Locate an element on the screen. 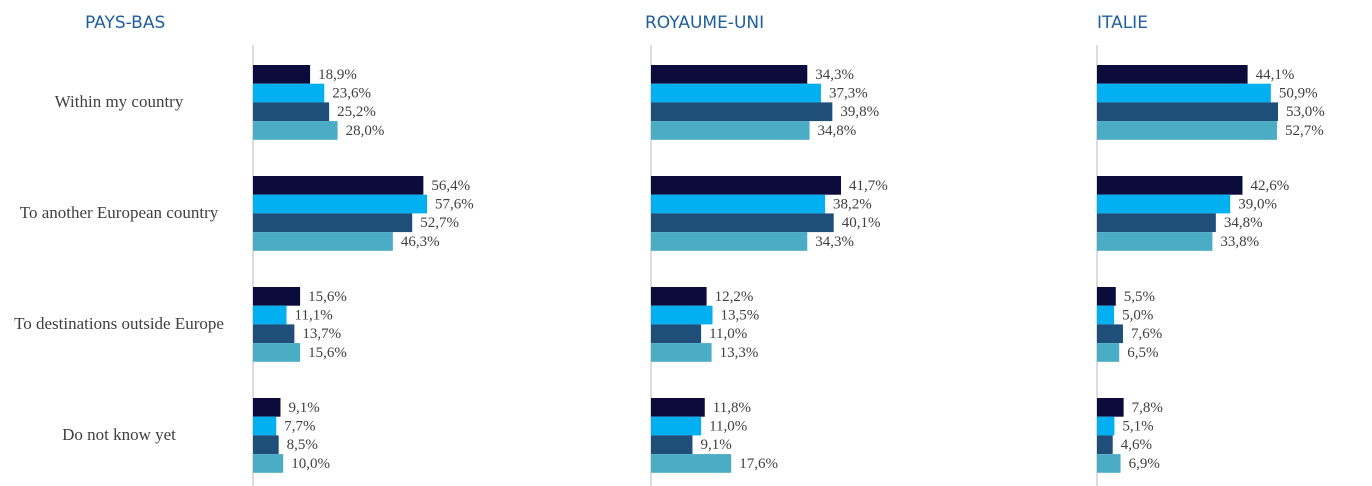  value-label: 50,9% is located at coordinates (1298, 93).